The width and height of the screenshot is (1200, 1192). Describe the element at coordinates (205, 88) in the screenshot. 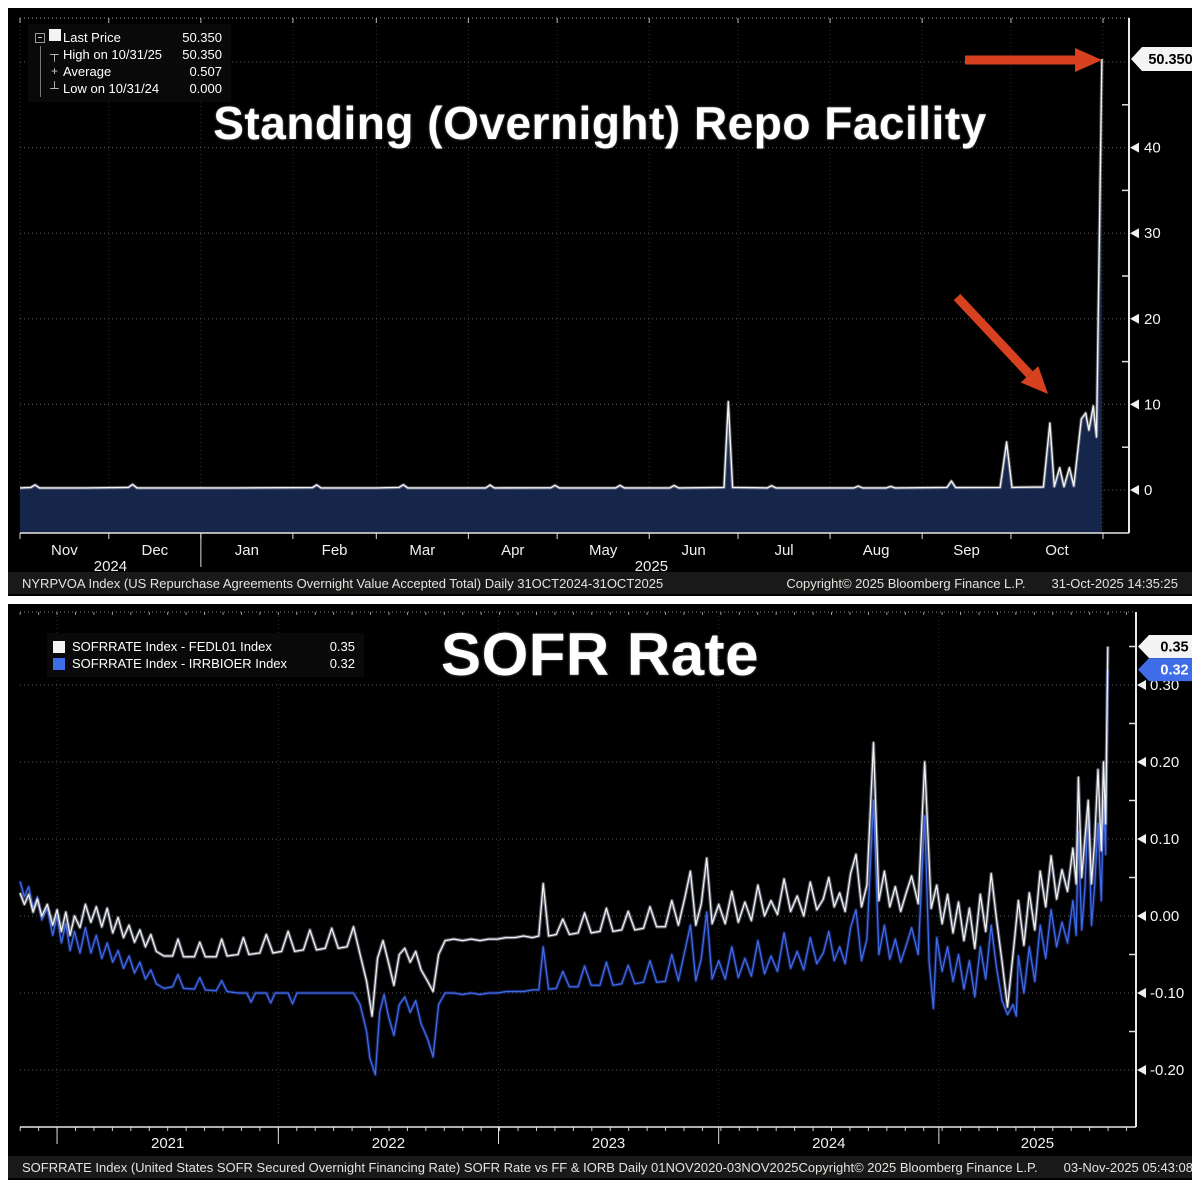

I see `legend-value: 0.000` at that location.